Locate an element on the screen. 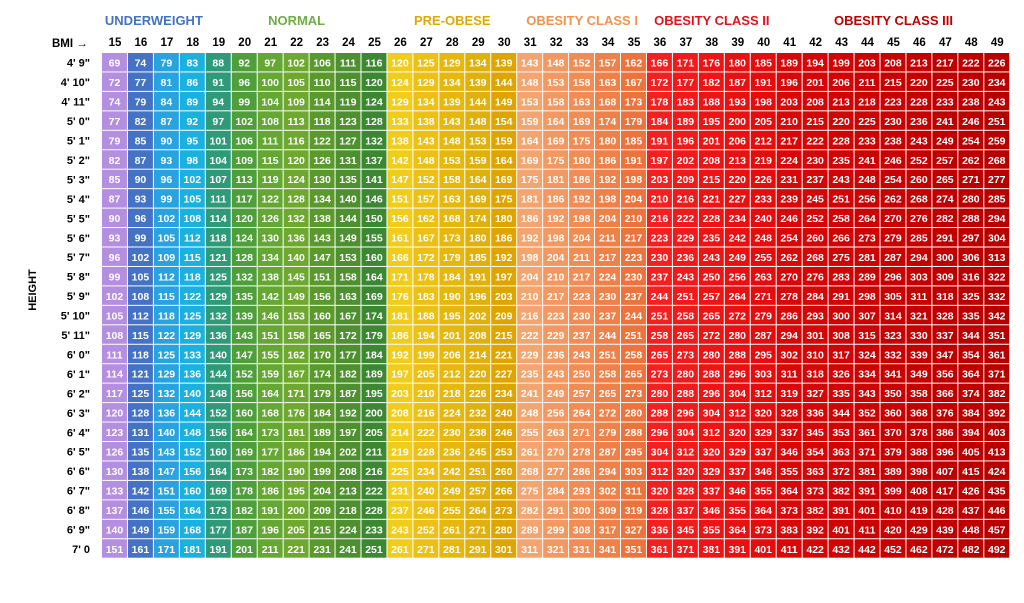 This screenshot has width=1024, height=603. weight-cell: 95 is located at coordinates (192, 140).